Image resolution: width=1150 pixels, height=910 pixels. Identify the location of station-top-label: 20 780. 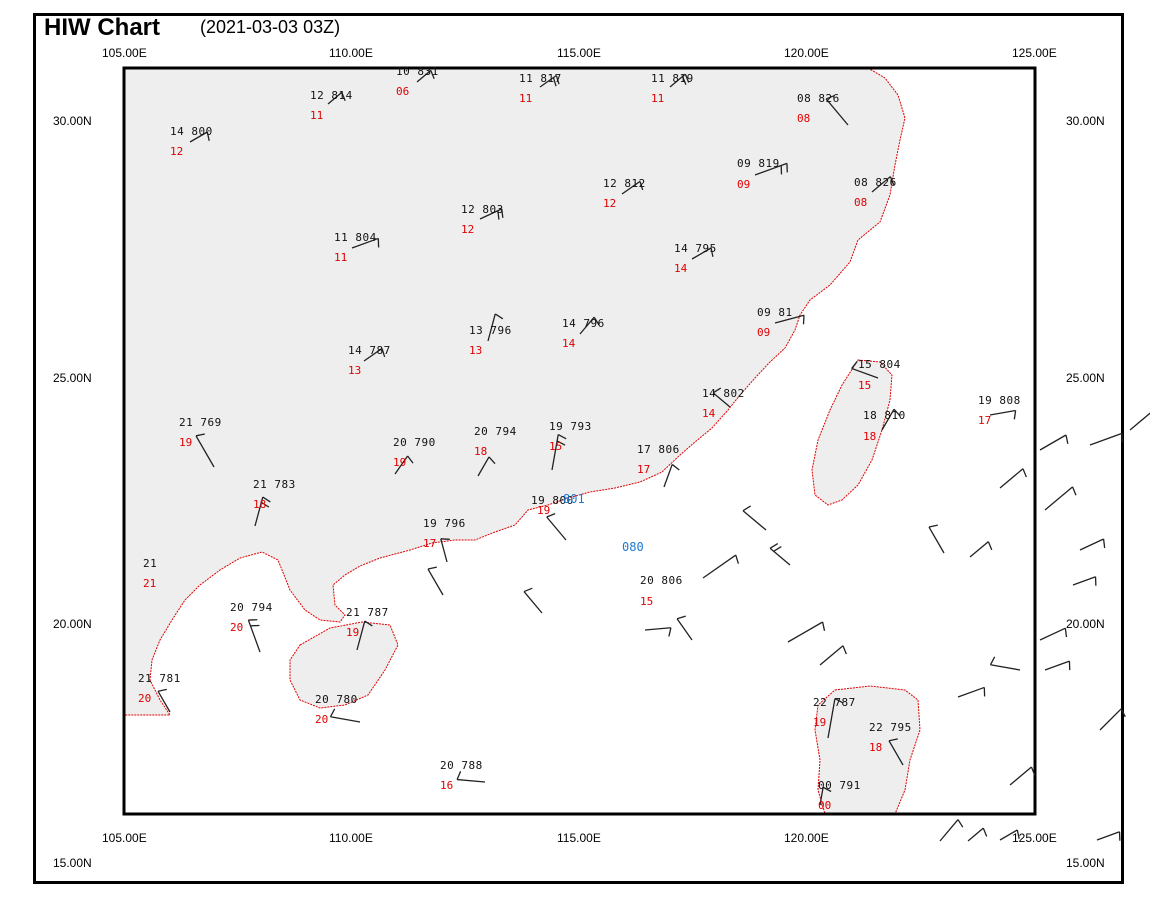
(336, 699).